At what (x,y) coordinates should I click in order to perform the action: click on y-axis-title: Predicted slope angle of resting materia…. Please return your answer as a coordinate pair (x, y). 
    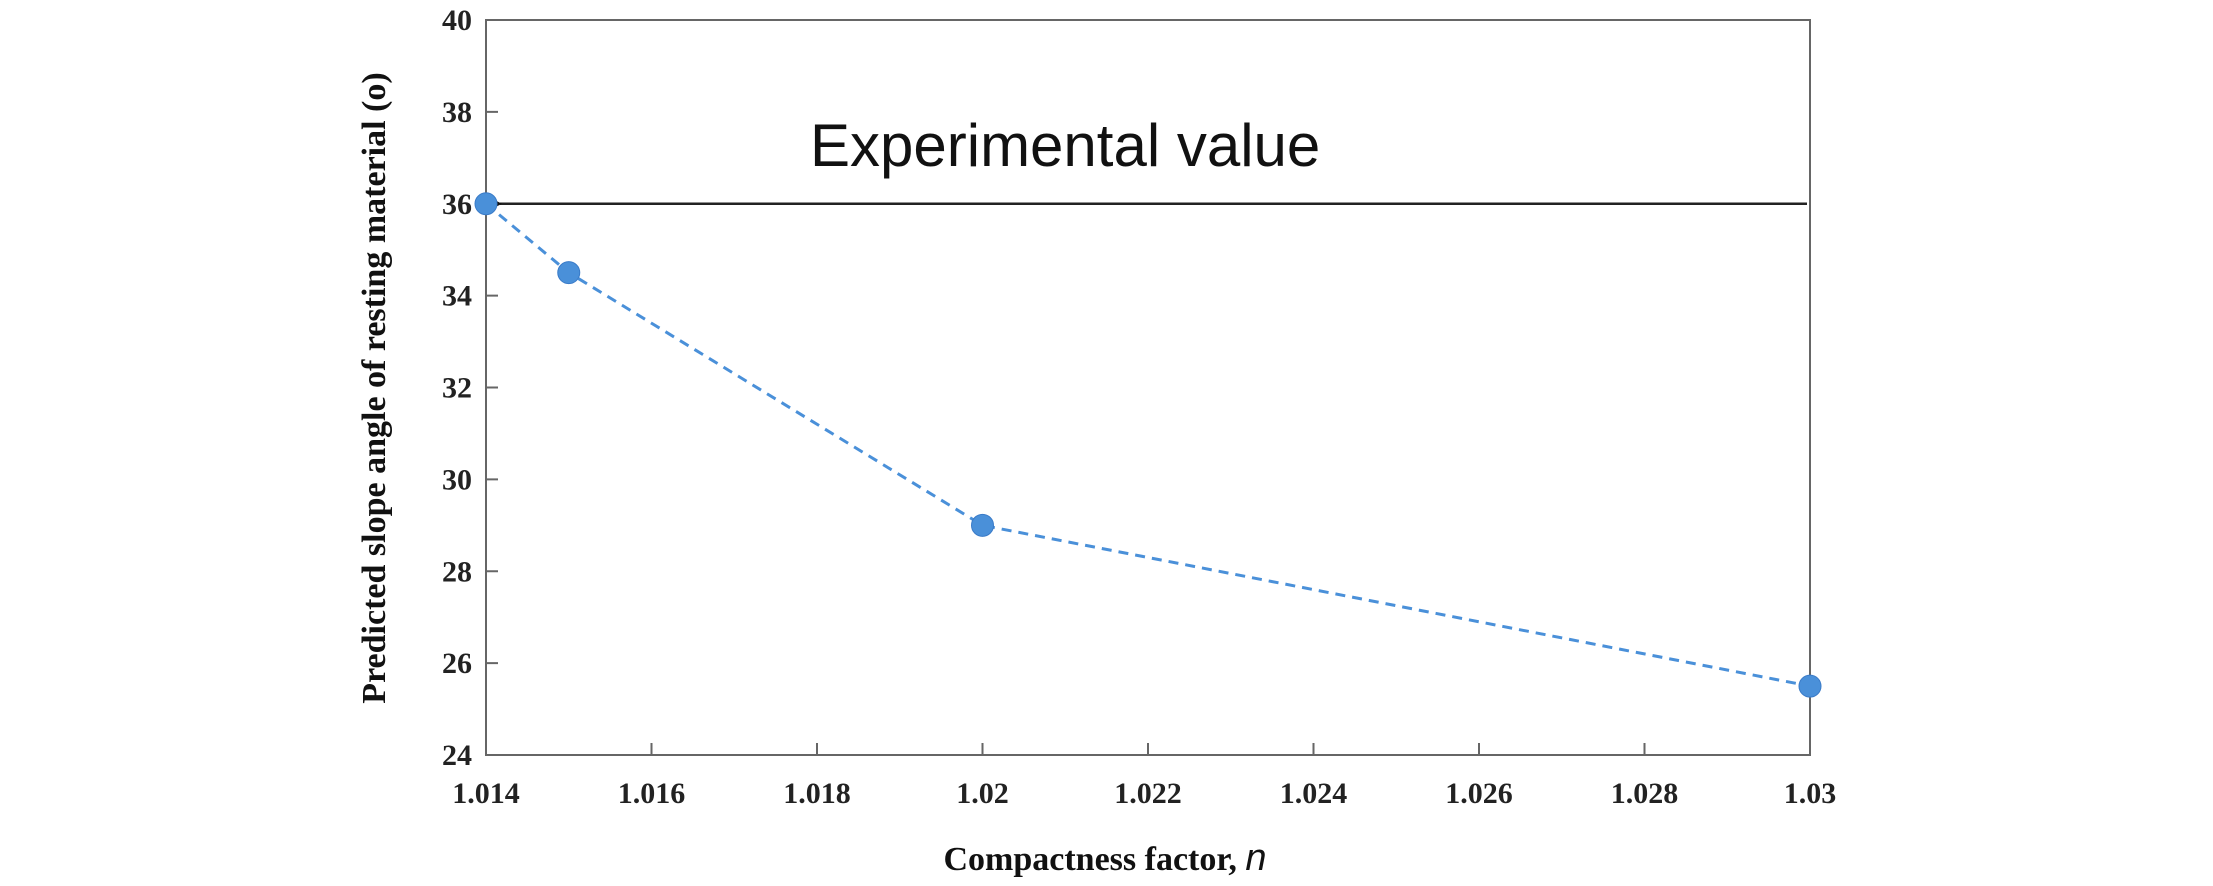
    Looking at the image, I should click on (374, 387).